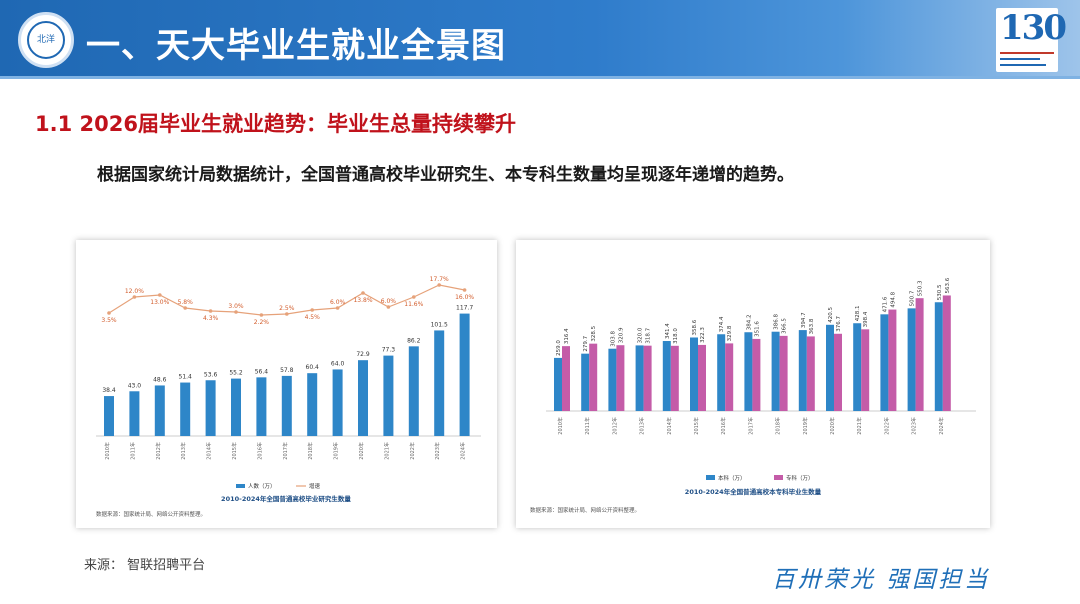 The height and width of the screenshot is (604, 1080). Describe the element at coordinates (858, 313) in the screenshot. I see `data-label: 428.1` at that location.